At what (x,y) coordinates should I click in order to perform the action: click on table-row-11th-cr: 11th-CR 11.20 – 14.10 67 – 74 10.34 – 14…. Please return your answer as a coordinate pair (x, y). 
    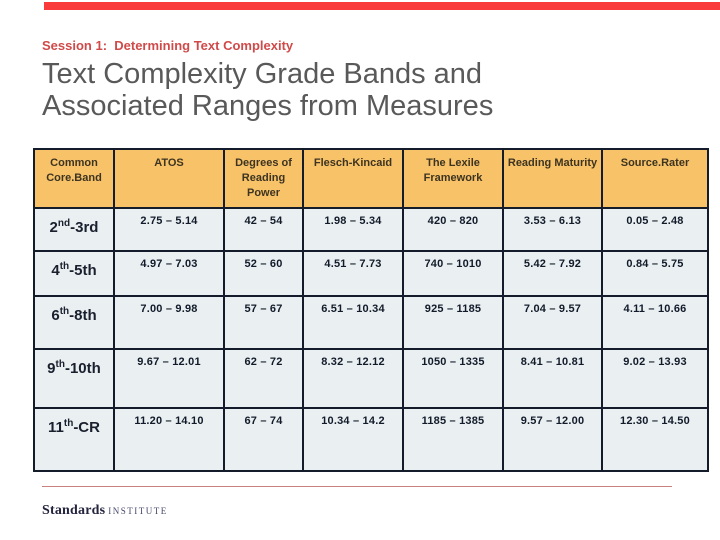
    Looking at the image, I should click on (371, 439).